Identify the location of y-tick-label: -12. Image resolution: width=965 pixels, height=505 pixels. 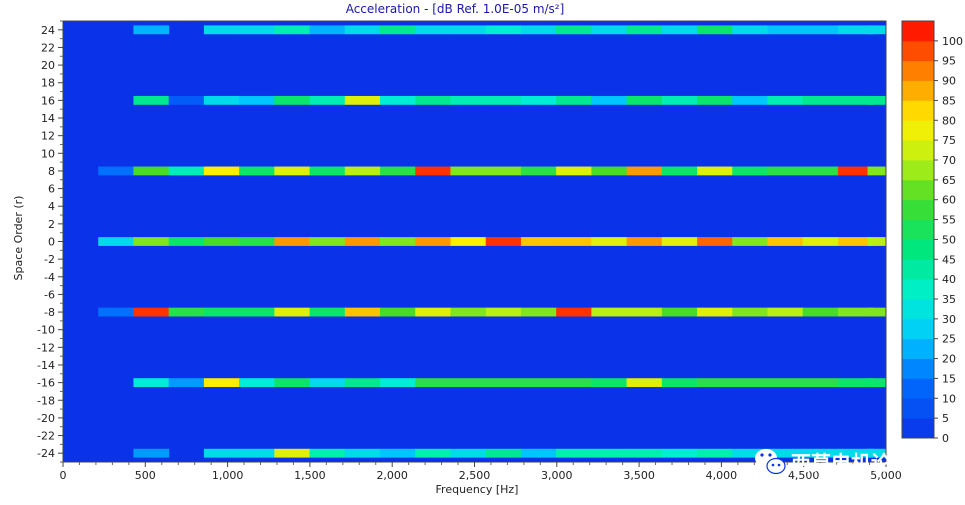
(46, 347).